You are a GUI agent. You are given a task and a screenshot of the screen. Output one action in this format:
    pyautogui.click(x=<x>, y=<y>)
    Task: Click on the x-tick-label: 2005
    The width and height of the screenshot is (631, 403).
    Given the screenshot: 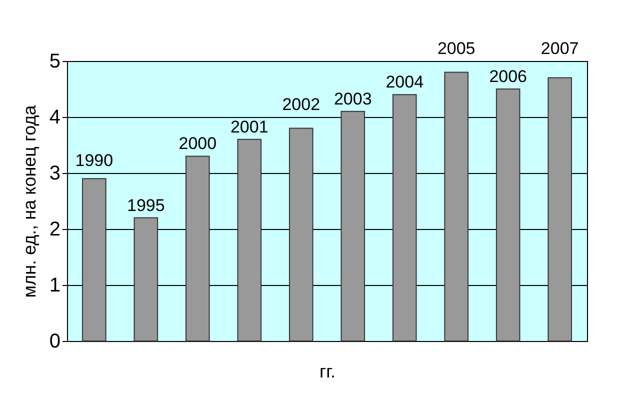 What is the action you would take?
    pyautogui.click(x=456, y=48)
    